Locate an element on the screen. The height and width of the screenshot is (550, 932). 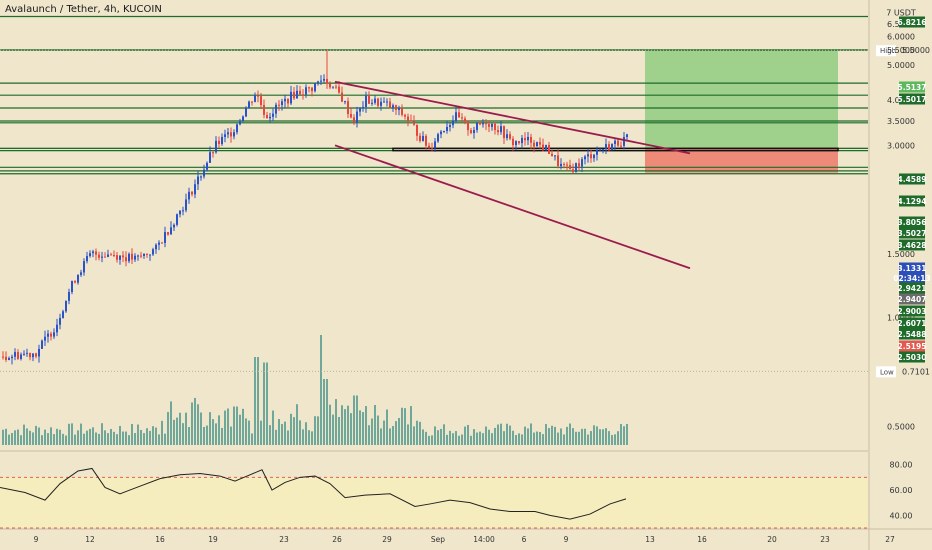
price-label-stop-loss: 2.5195 is located at coordinates (912, 346).